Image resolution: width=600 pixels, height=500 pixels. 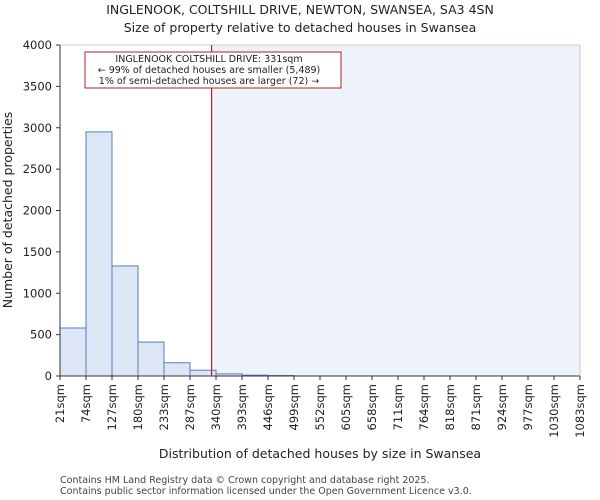 I want to click on x-tick-label: 446sqm, so click(x=268, y=407).